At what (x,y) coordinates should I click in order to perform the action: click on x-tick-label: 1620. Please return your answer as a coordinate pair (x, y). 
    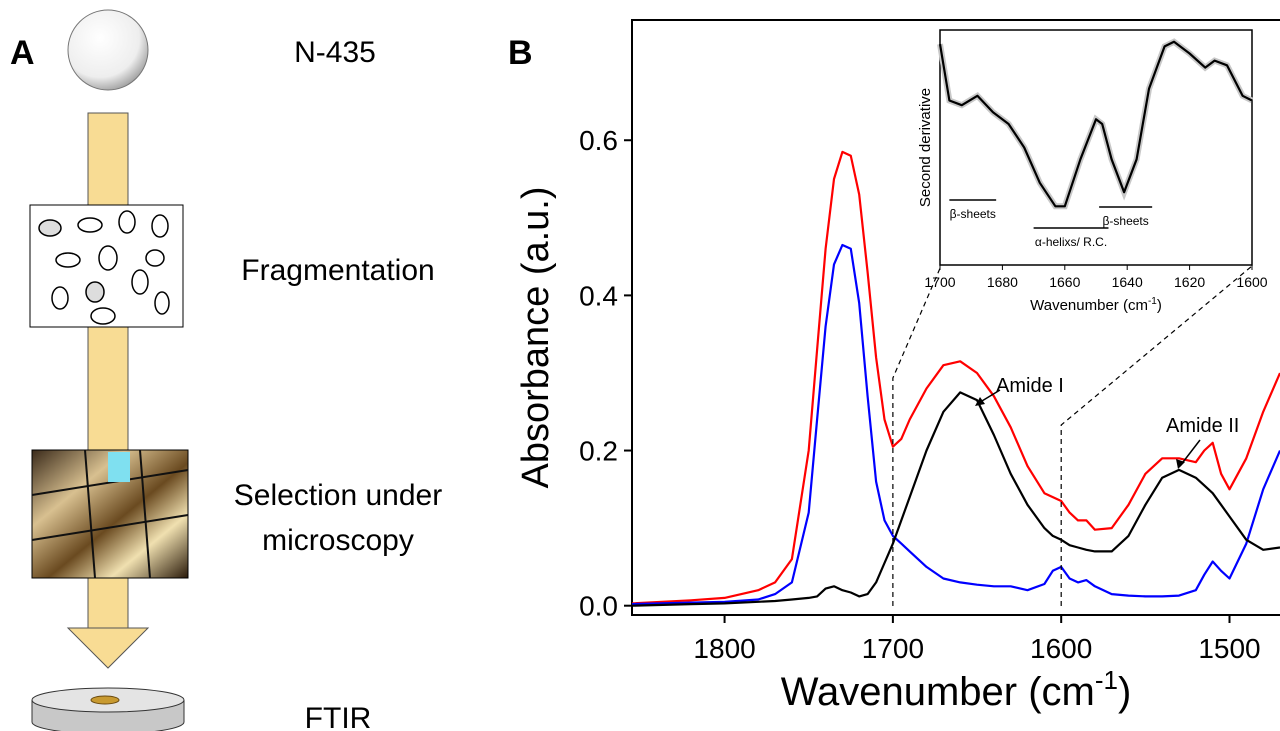
    Looking at the image, I should click on (1189, 282).